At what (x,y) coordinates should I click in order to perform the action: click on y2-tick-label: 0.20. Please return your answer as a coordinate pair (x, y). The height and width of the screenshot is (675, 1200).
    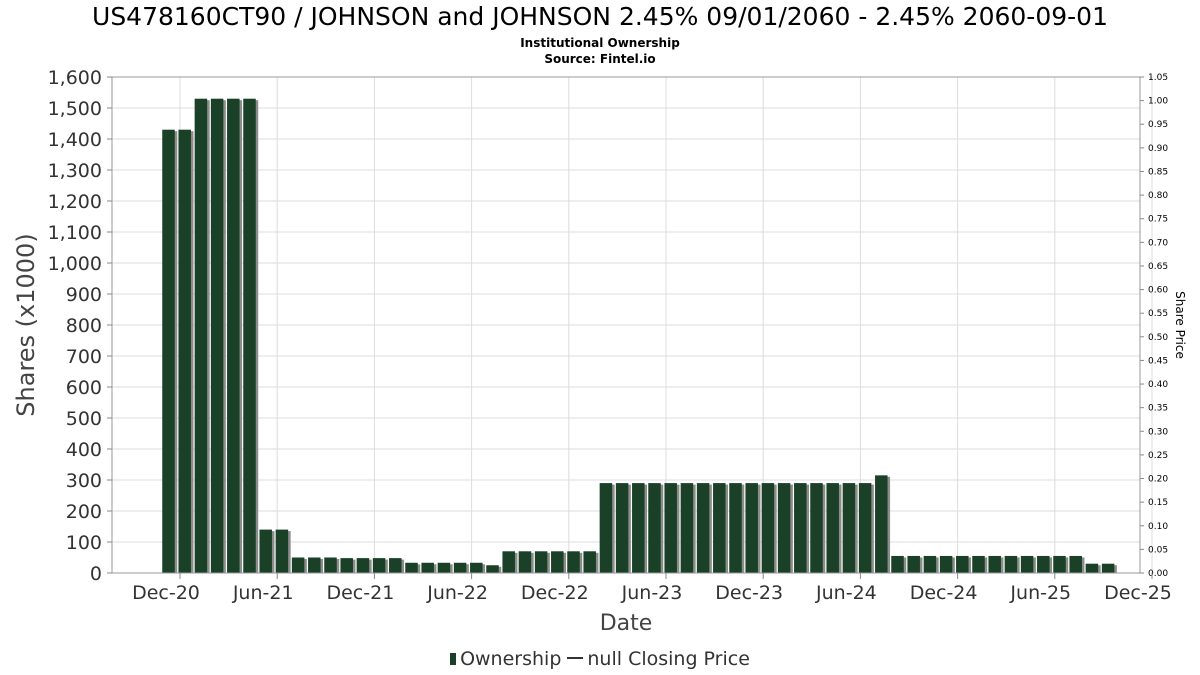
    Looking at the image, I should click on (1158, 480).